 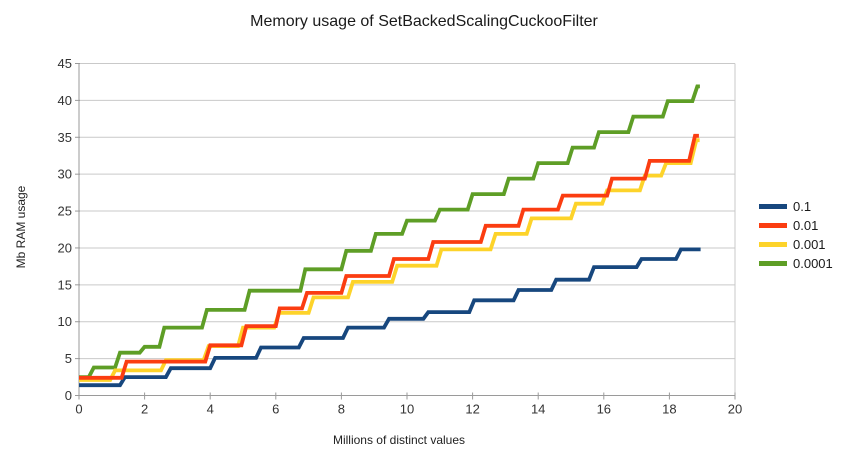 What do you see at coordinates (399, 440) in the screenshot?
I see `x-axis-title: Millions of distinct values` at bounding box center [399, 440].